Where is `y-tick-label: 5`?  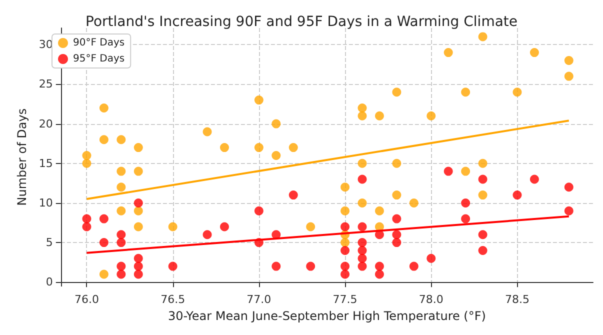 y-tick-label: 5 is located at coordinates (49, 243).